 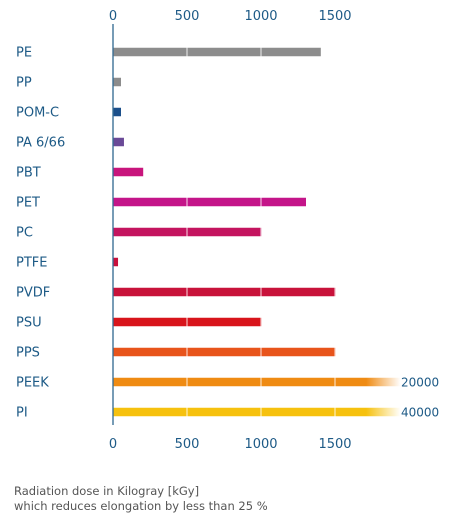 I want to click on category-label: PE, so click(x=24, y=53).